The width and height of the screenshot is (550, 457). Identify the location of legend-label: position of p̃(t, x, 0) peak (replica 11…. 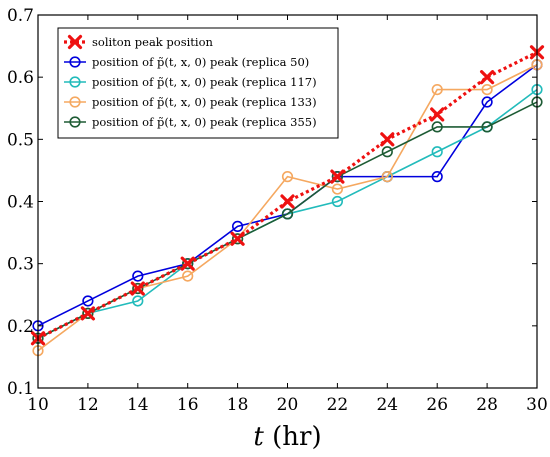
(204, 82).